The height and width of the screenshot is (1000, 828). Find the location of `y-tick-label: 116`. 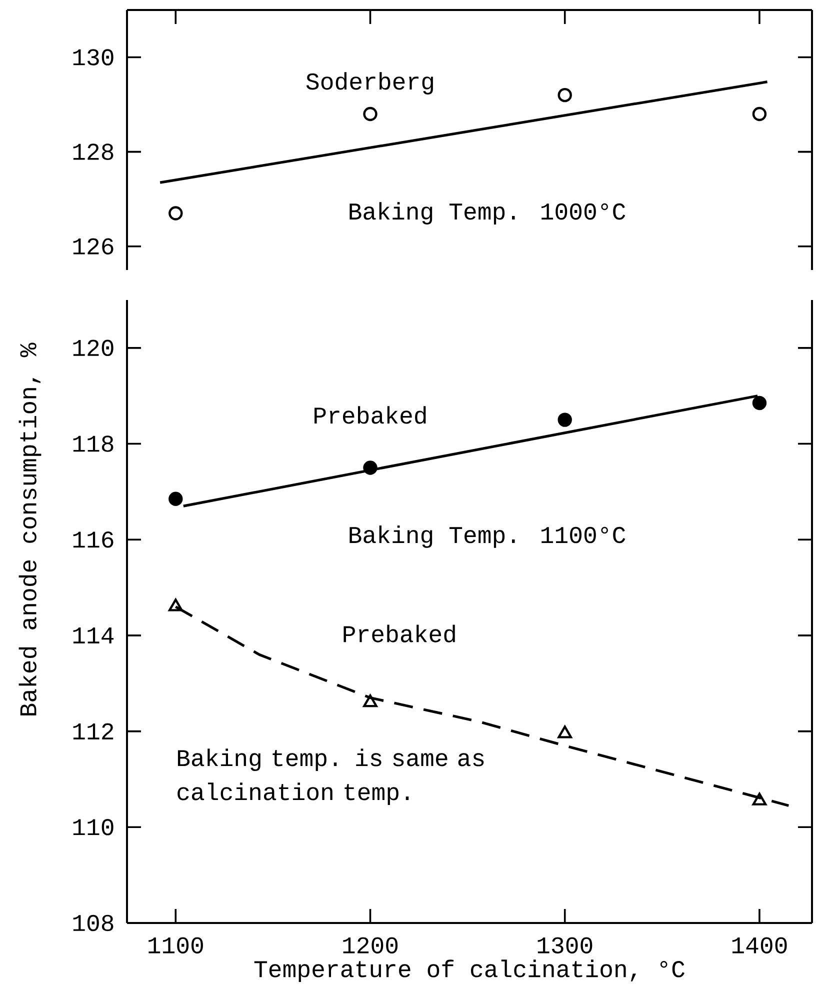

y-tick-label: 116 is located at coordinates (93, 539).